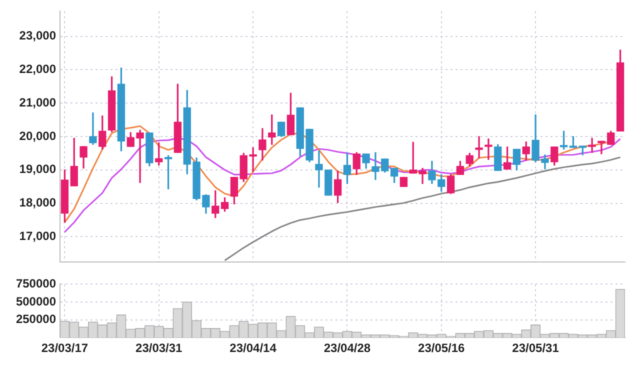  What do you see at coordinates (347, 348) in the screenshot?
I see `x-tick-label: 23/04/28` at bounding box center [347, 348].